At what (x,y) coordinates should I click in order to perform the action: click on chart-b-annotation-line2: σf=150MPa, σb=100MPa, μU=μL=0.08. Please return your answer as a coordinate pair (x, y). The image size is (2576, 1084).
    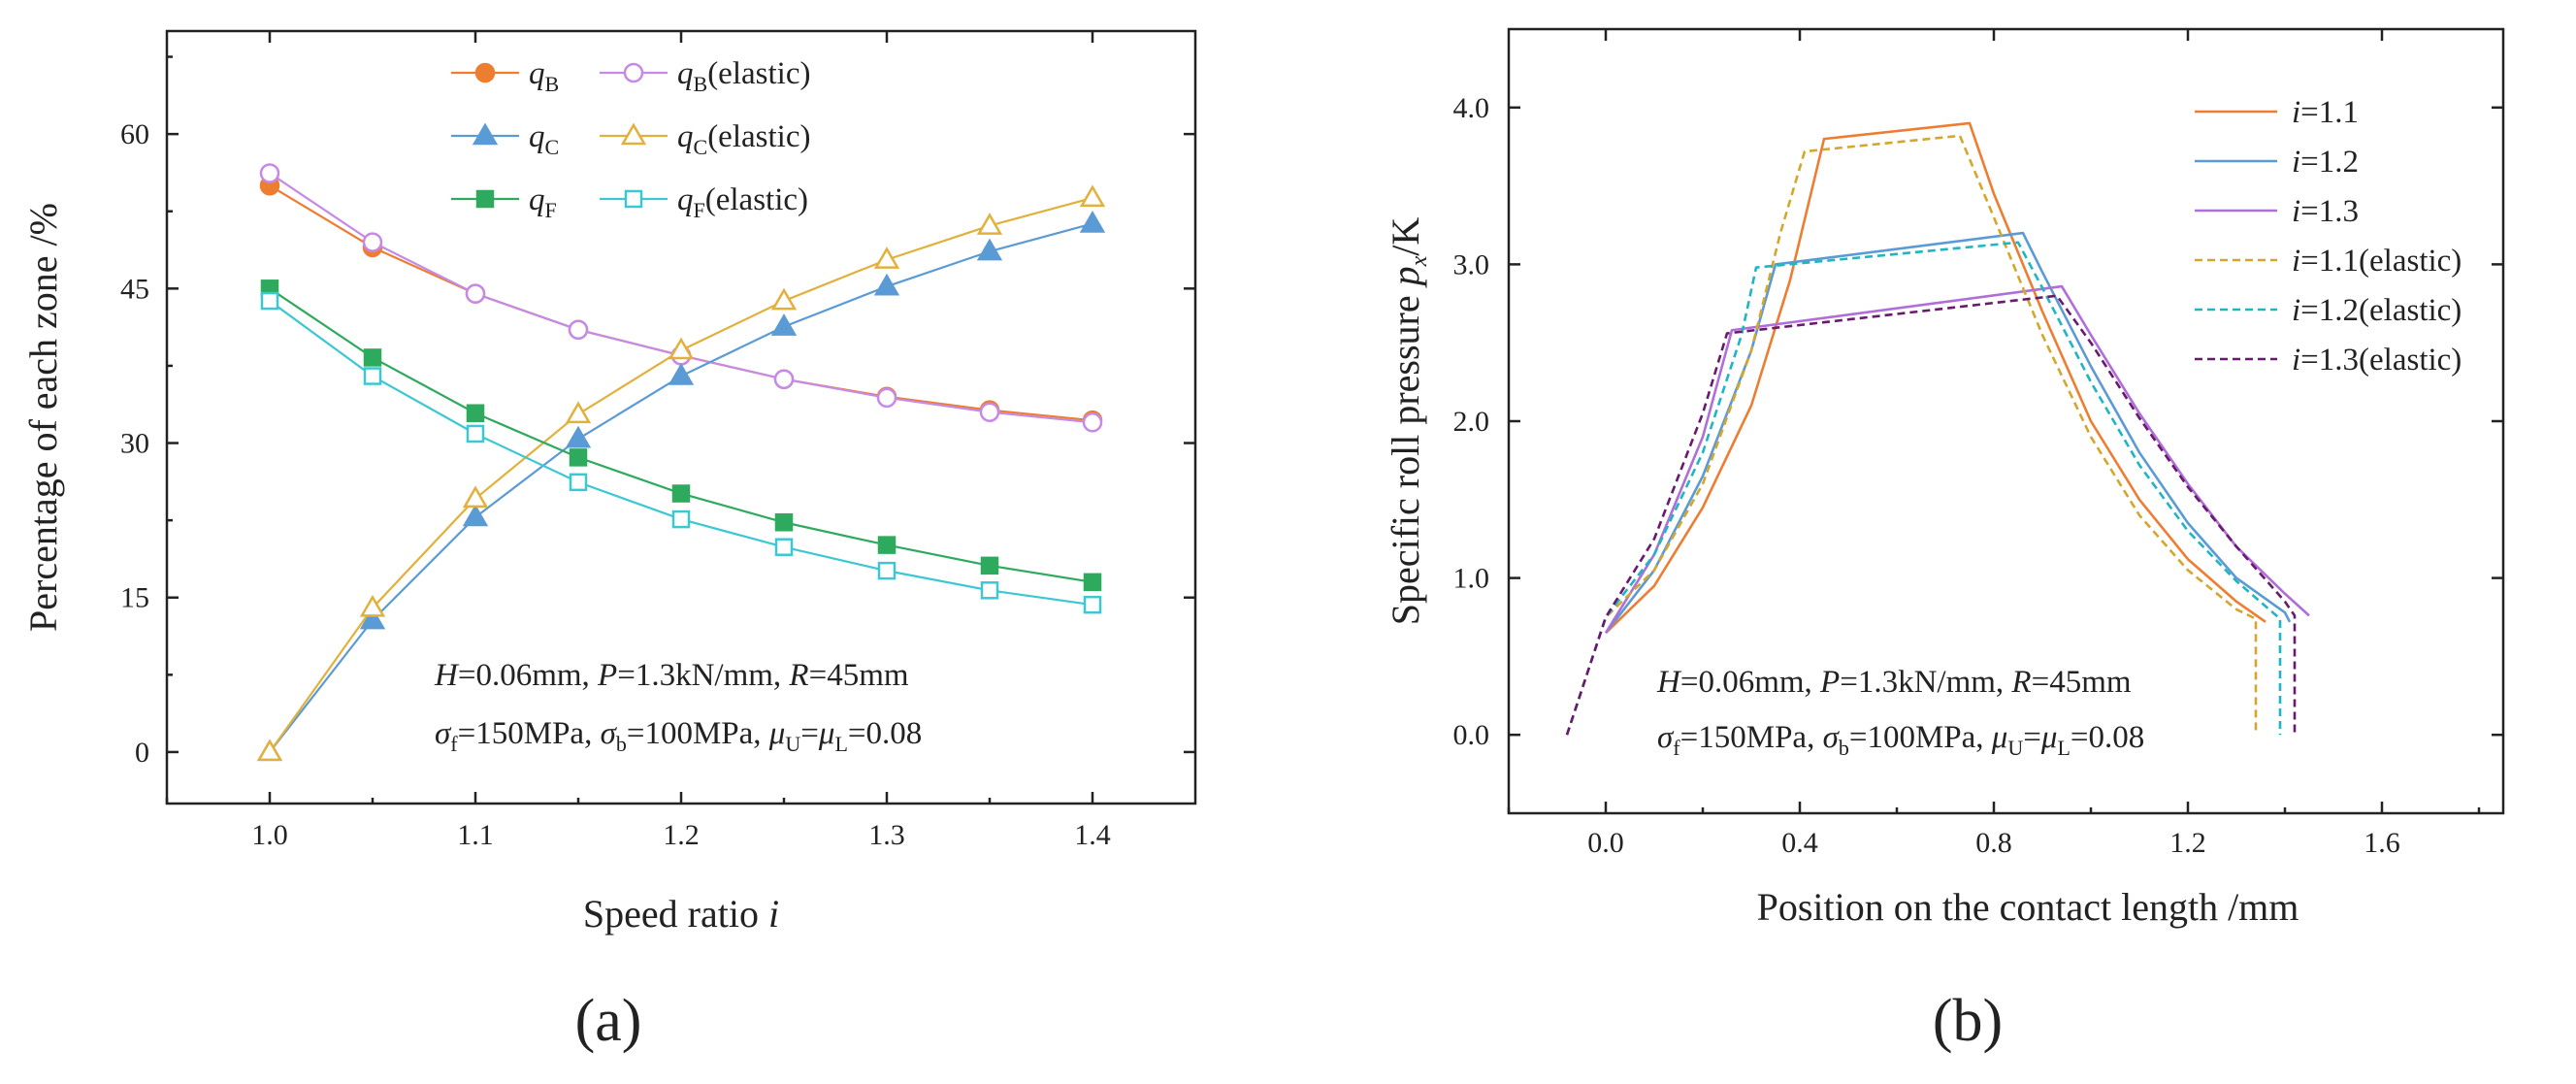
    Looking at the image, I should click on (1901, 740).